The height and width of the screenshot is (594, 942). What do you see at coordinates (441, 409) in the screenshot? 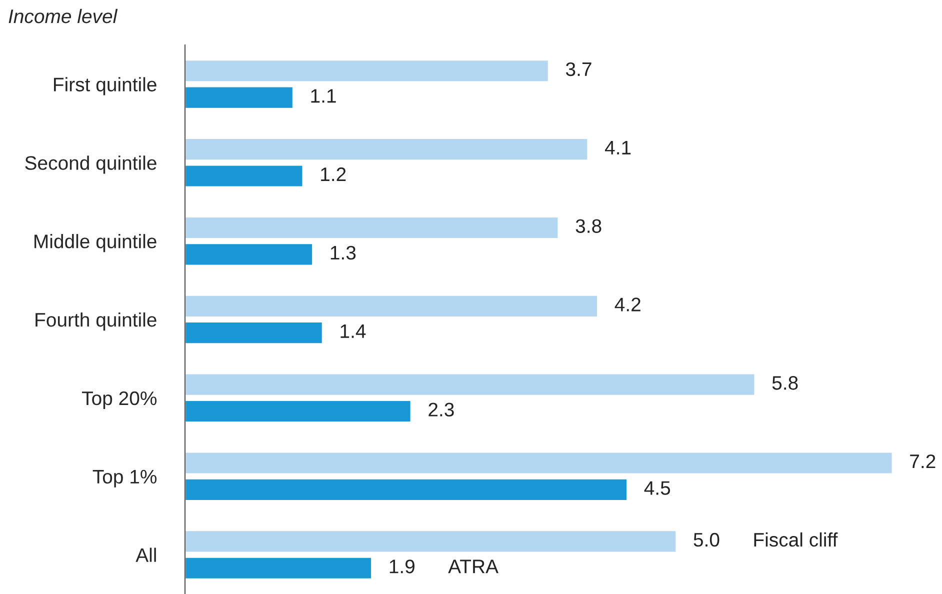
I see `data-label: 2.3` at bounding box center [441, 409].